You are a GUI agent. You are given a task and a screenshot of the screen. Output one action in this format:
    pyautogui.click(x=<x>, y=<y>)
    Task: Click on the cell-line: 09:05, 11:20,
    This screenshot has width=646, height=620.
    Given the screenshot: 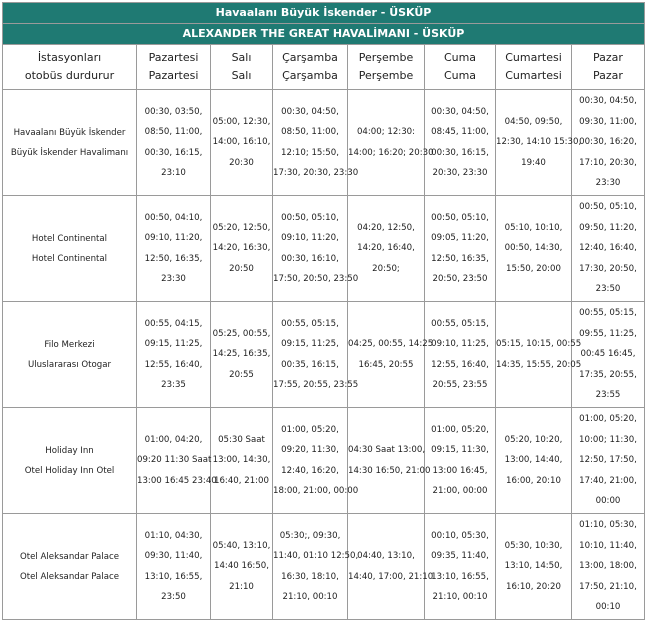 What is the action you would take?
    pyautogui.click(x=460, y=238)
    